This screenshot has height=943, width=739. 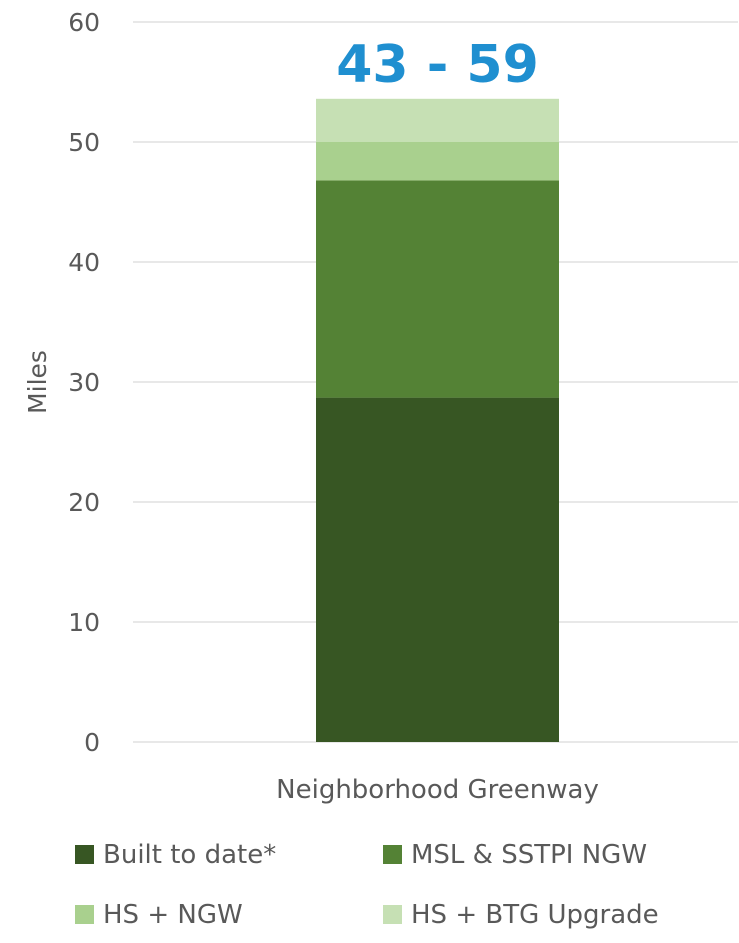 I want to click on y-tick-label: 50, so click(x=84, y=142).